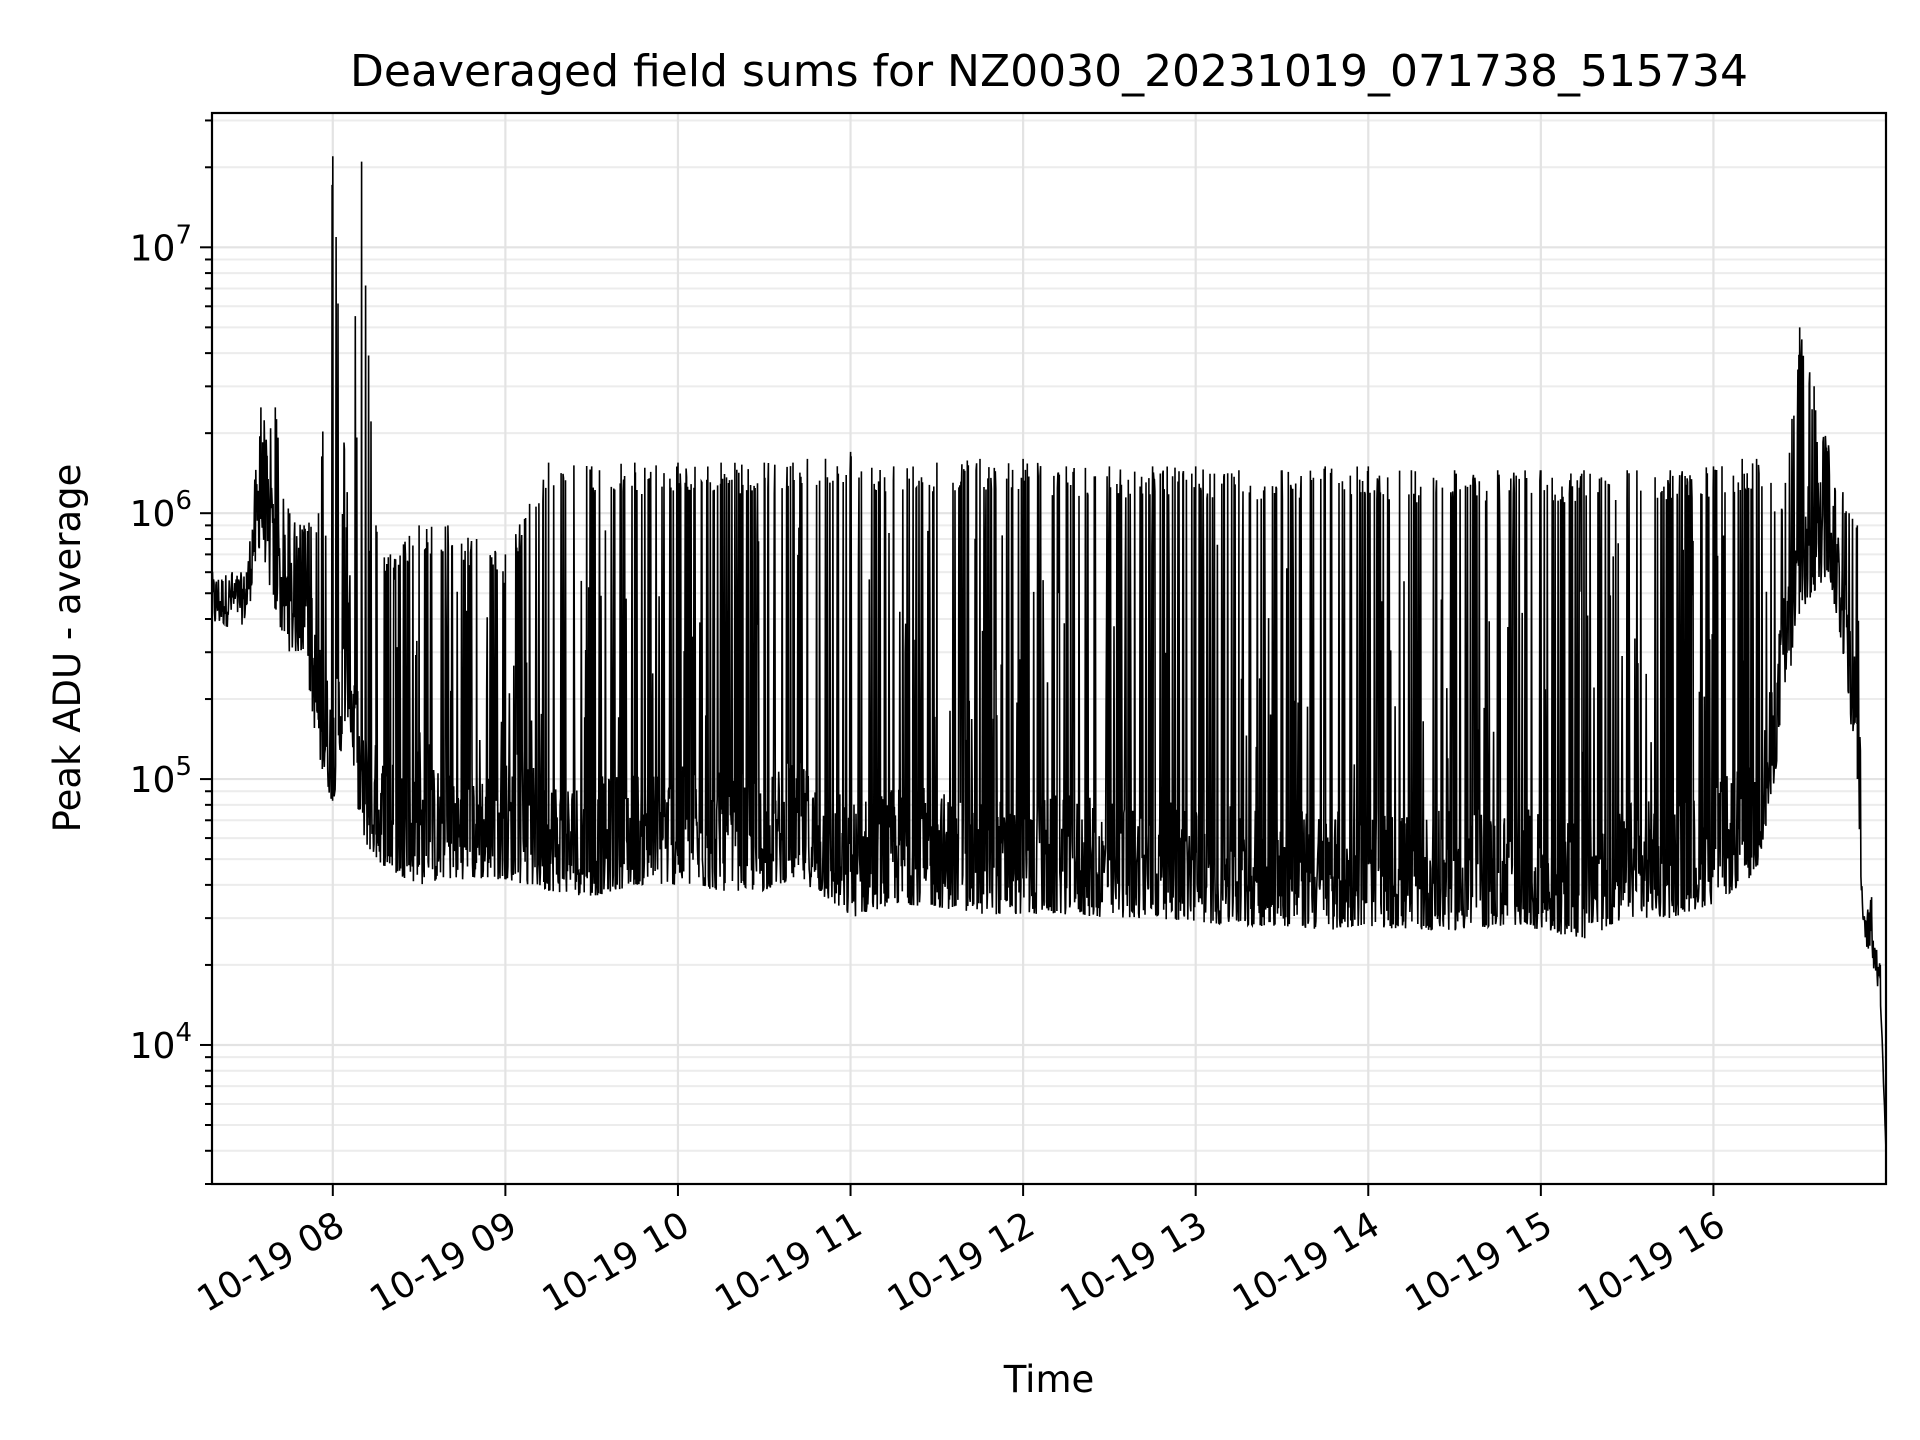 This screenshot has height=1440, width=1920. I want to click on y-tick-label: 10⁵, so click(161, 776).